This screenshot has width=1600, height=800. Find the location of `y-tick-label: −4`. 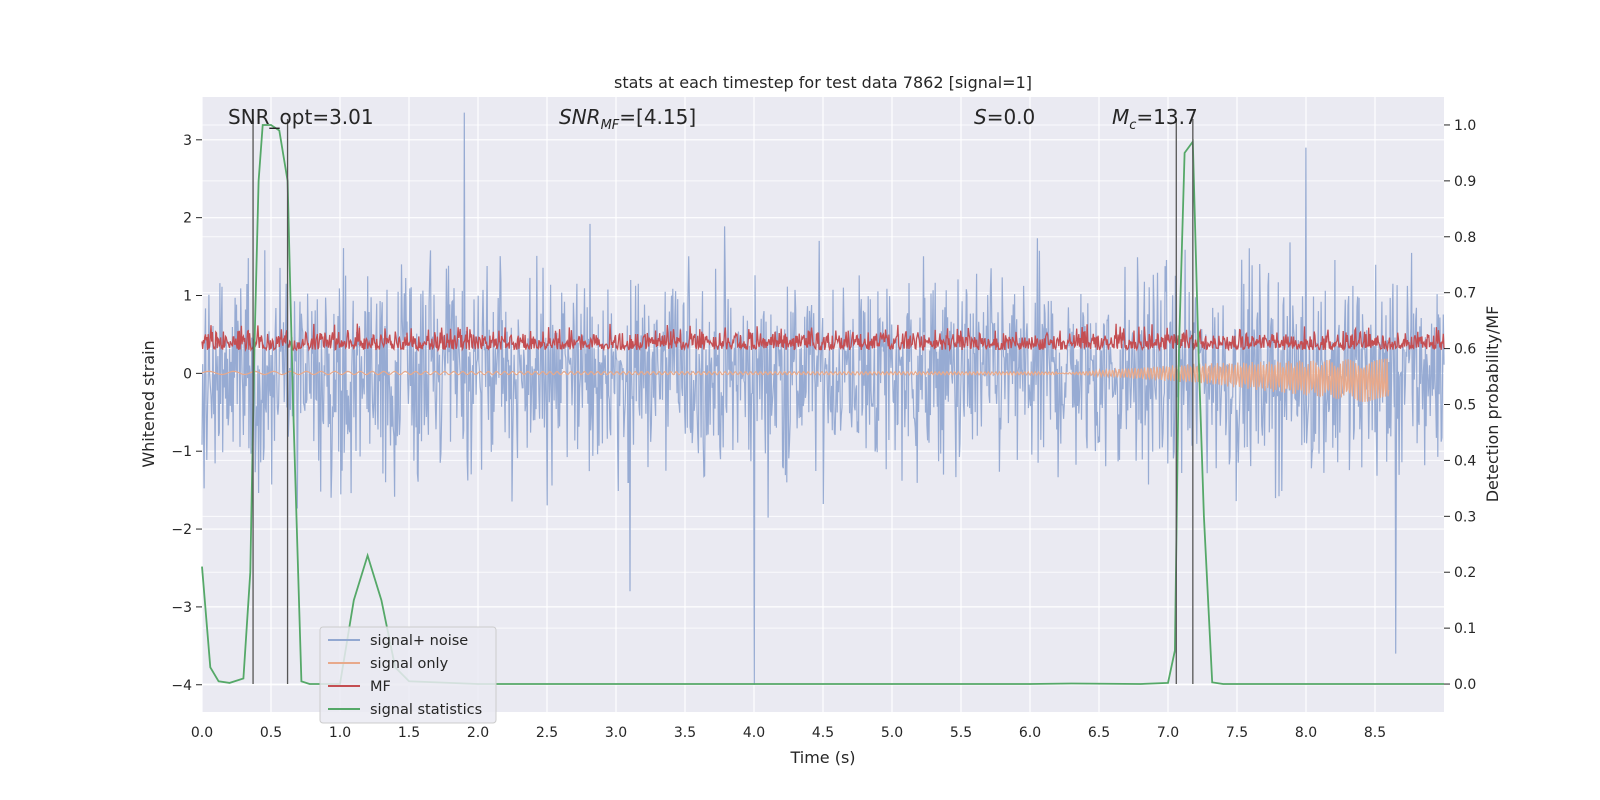

y-tick-label: −4 is located at coordinates (181, 686).